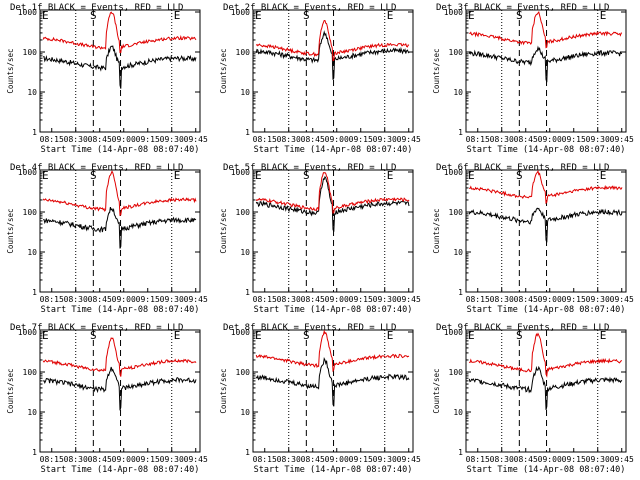  What do you see at coordinates (309, 328) in the screenshot?
I see `panel-title: Det 8f BLACK = Events, RED = LLD` at bounding box center [309, 328].